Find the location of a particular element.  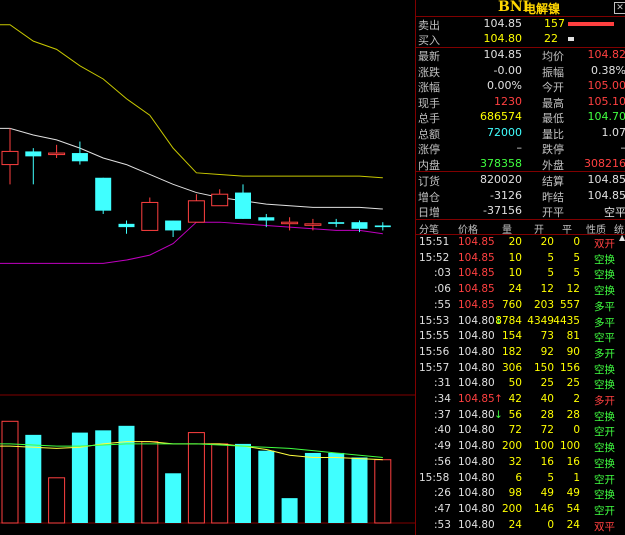

tick-arrow: ↑ is located at coordinates (498, 399).